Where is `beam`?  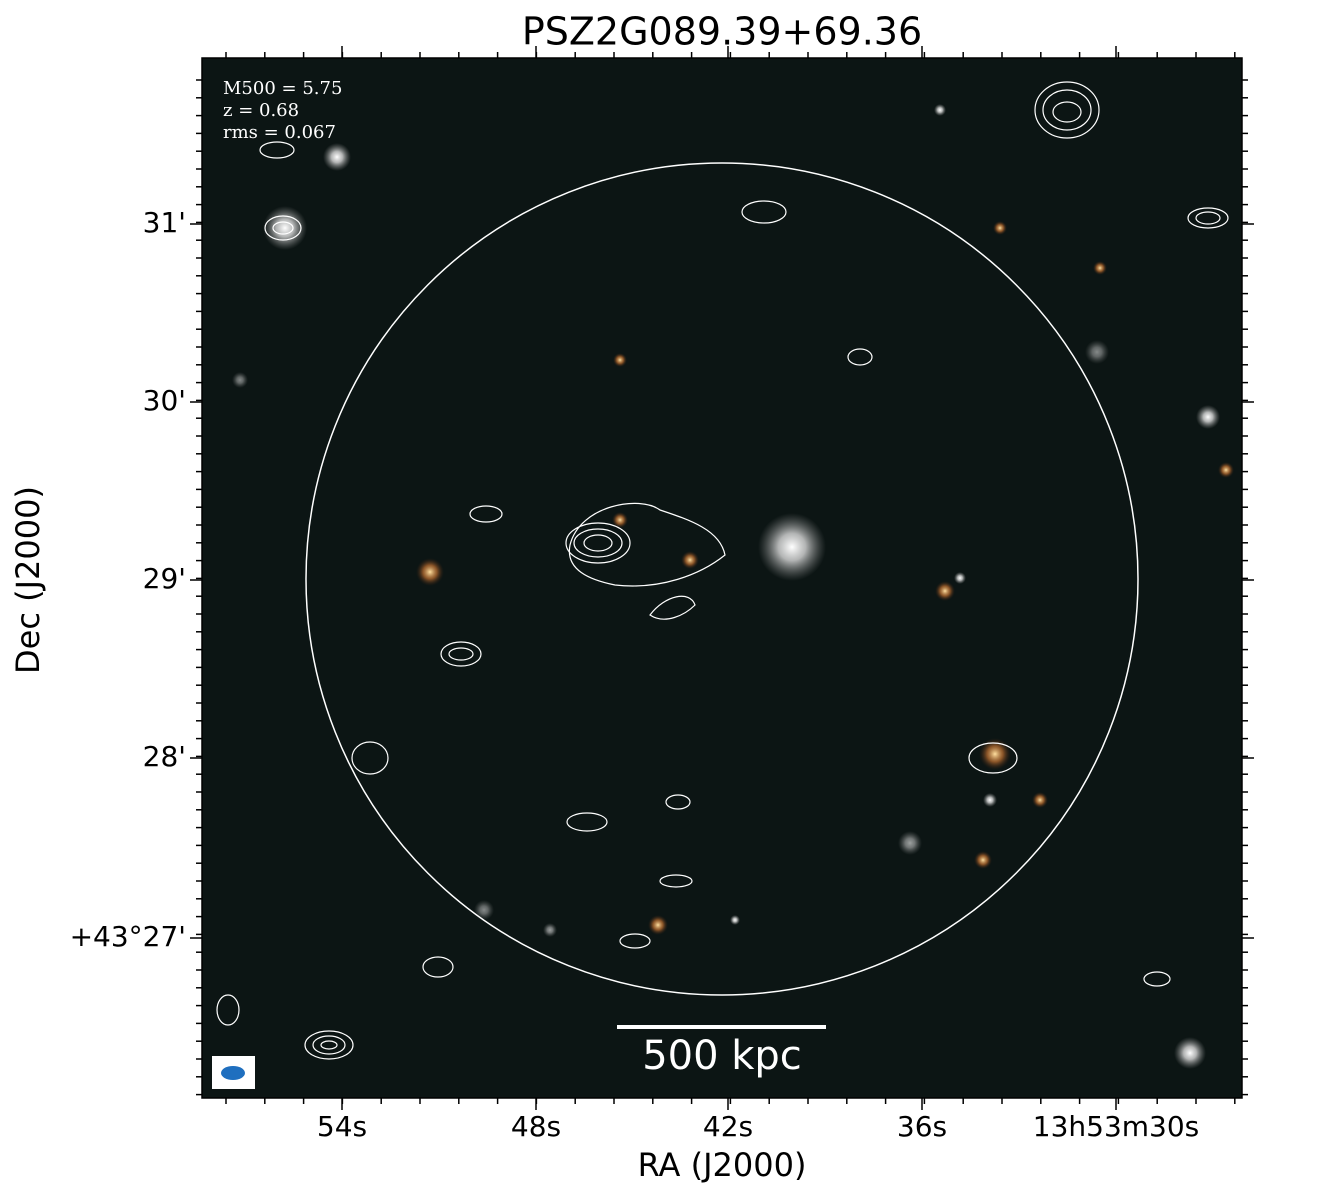
beam is located at coordinates (233, 1073).